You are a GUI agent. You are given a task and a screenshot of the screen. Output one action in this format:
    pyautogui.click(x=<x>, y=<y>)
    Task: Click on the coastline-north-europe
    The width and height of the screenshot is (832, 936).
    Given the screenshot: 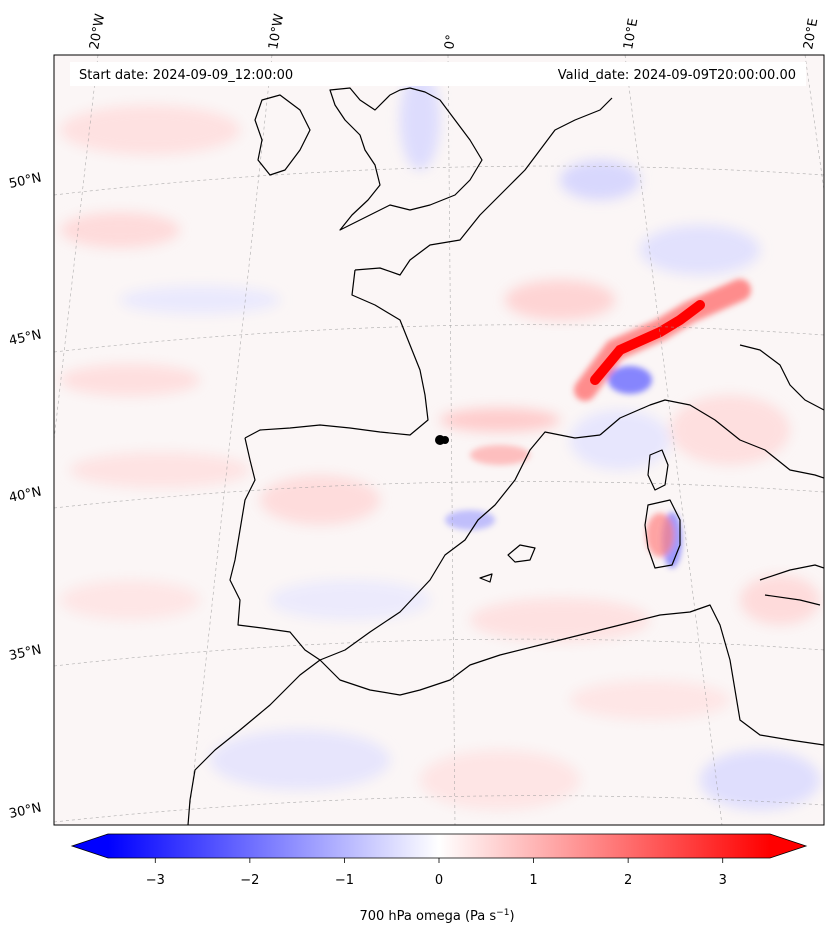 What is the action you would take?
    pyautogui.click(x=483, y=186)
    